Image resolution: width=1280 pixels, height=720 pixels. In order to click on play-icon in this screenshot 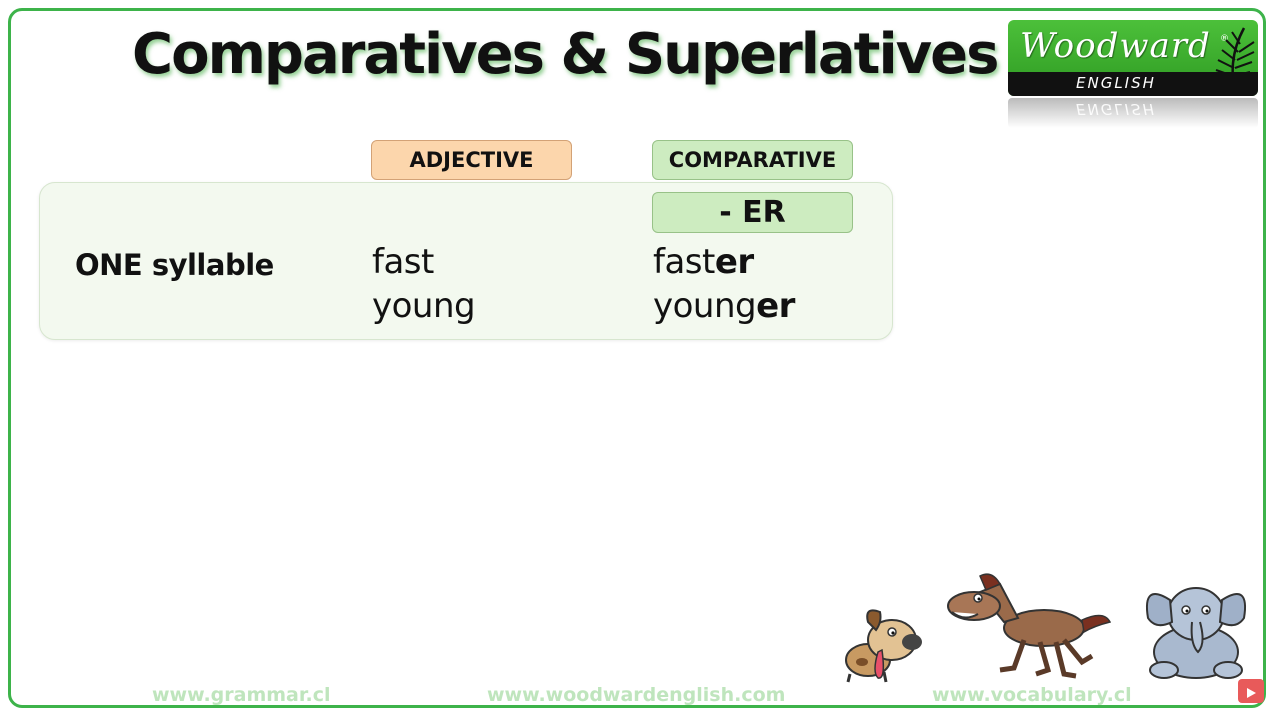, I will do `click(1251, 693)`.